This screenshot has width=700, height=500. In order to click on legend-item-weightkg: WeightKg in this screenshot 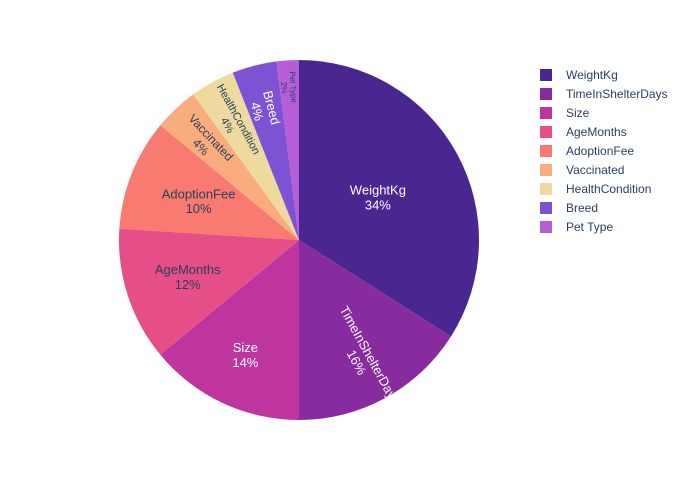, I will do `click(604, 74)`.